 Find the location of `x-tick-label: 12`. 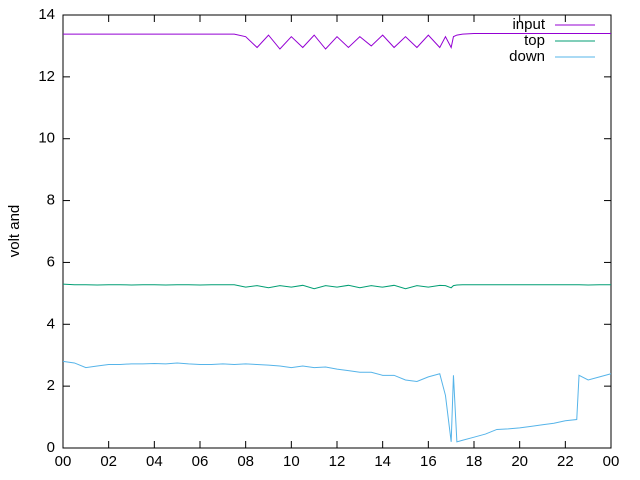

x-tick-label: 12 is located at coordinates (337, 461).